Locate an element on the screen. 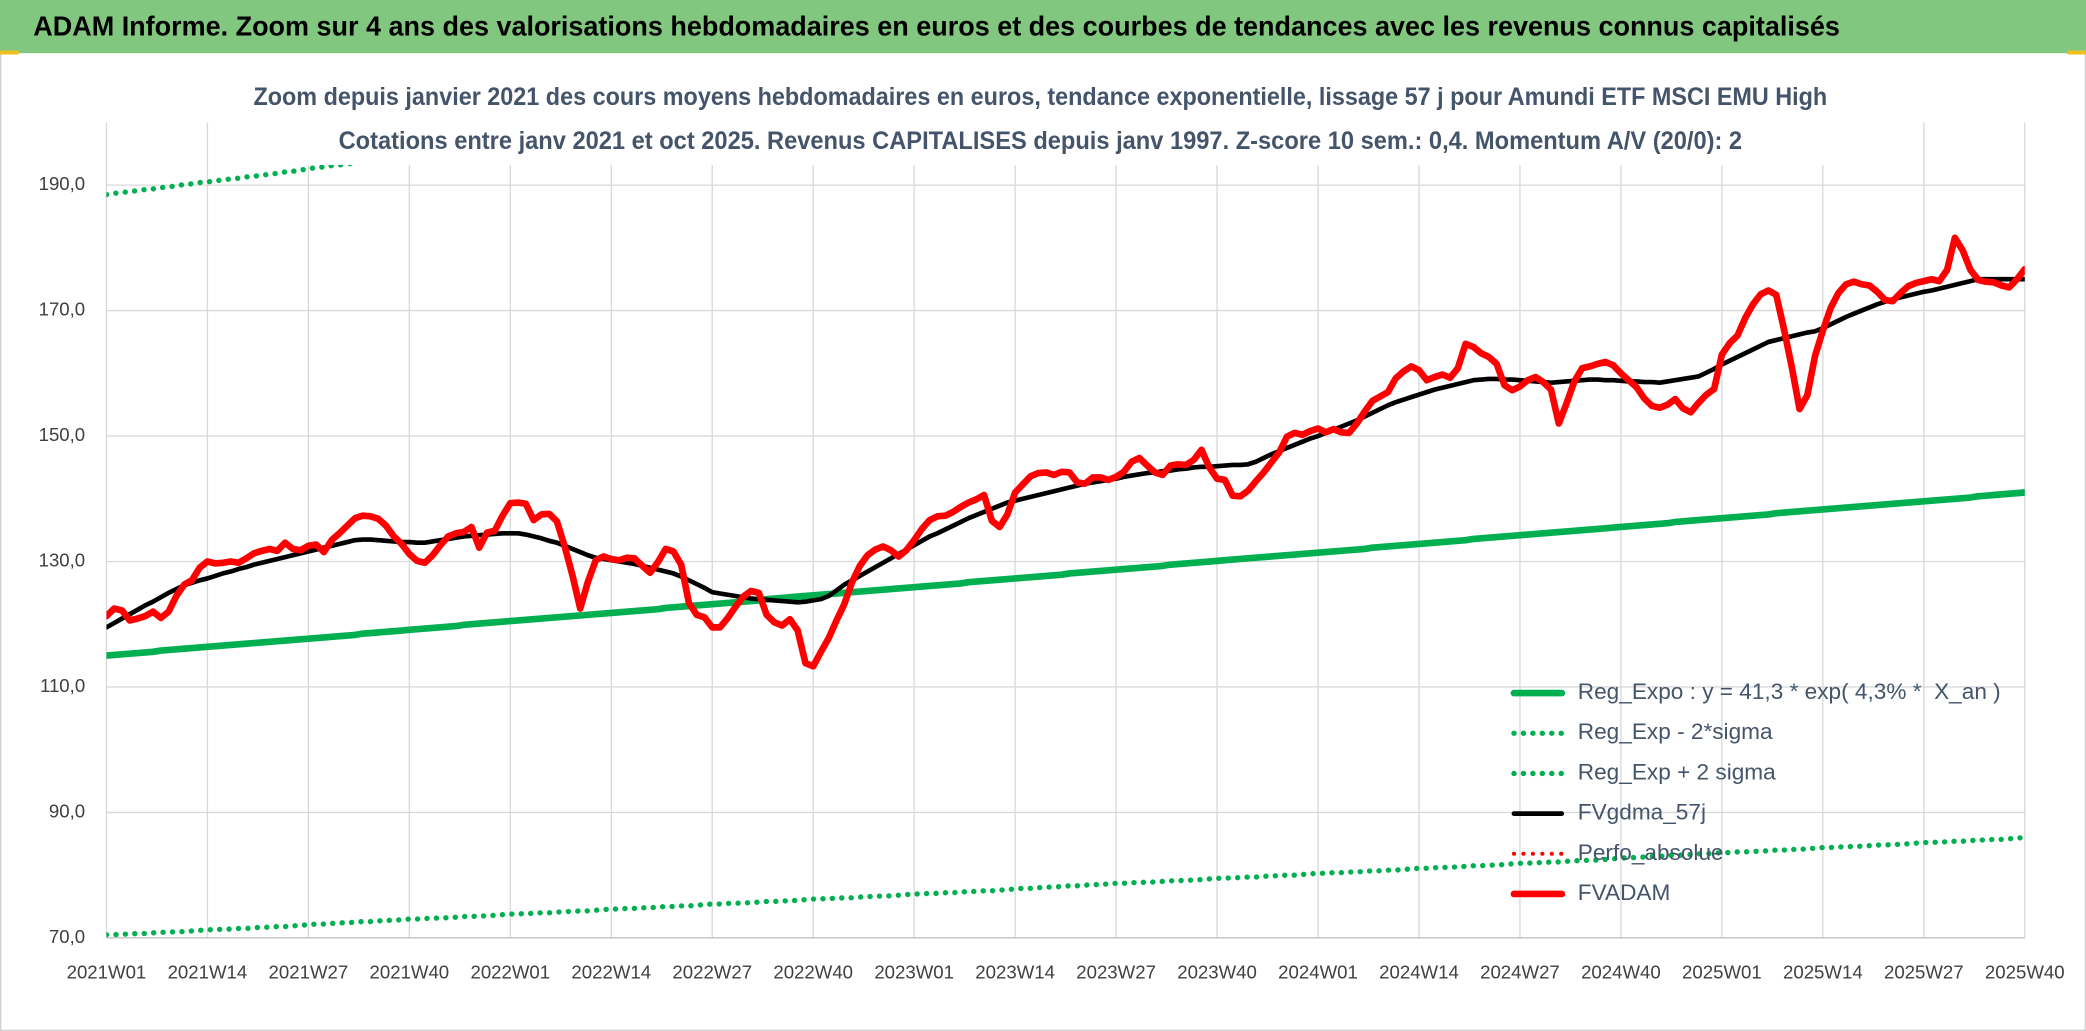  legend-label: Reg_Exp + 2 sigma is located at coordinates (1677, 771).